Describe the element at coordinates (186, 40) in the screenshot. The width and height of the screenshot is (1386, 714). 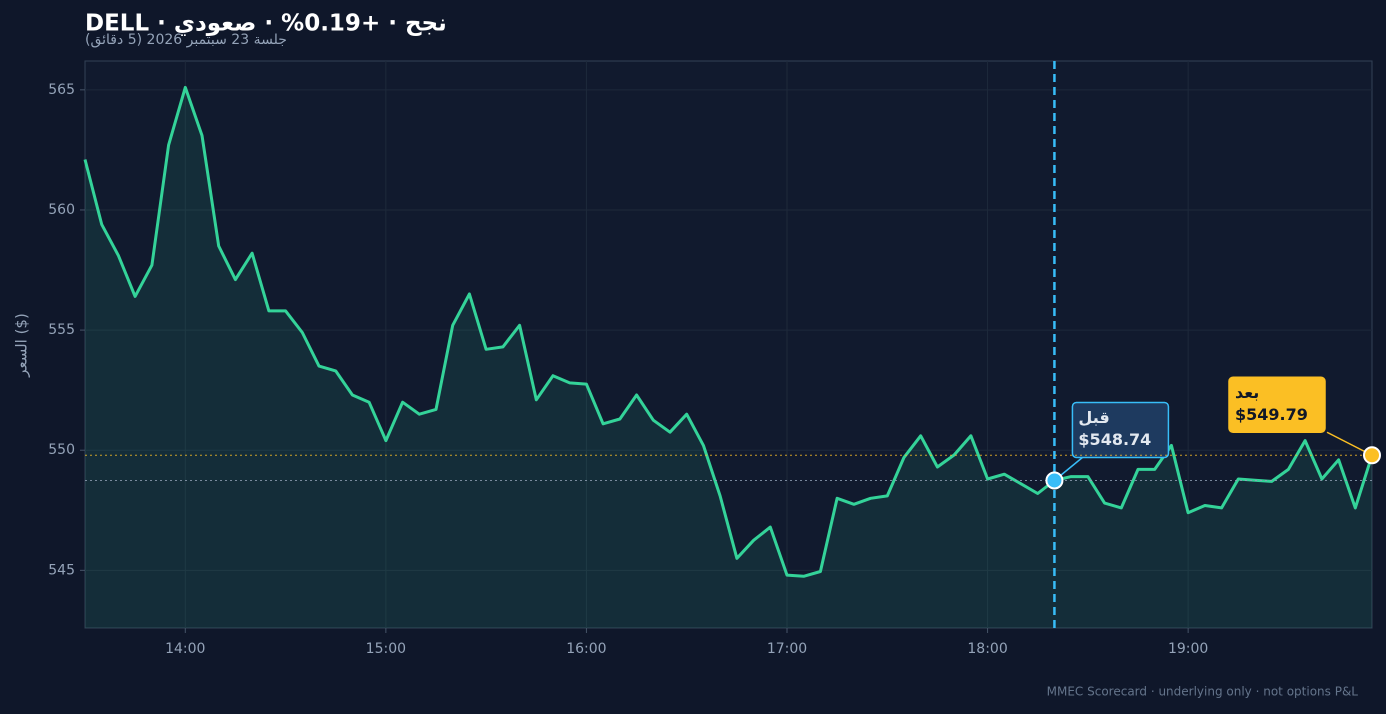
I see `chart-subtitle: جلسة 23 سبتمبر 2026 (5 دقائق)` at that location.